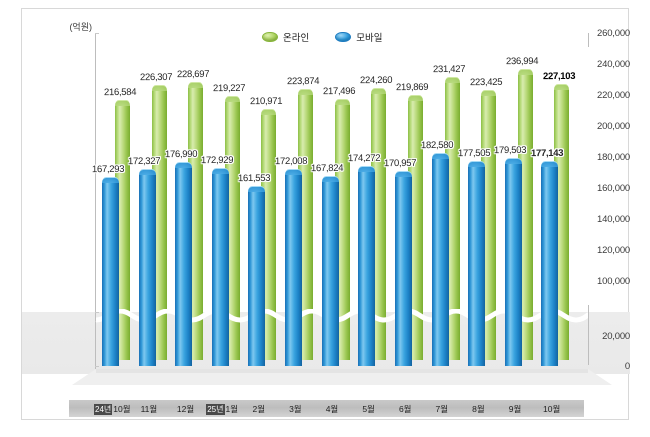 This screenshot has width=650, height=437. Describe the element at coordinates (478, 409) in the screenshot. I see `x-axis-label-11: 8월` at that location.